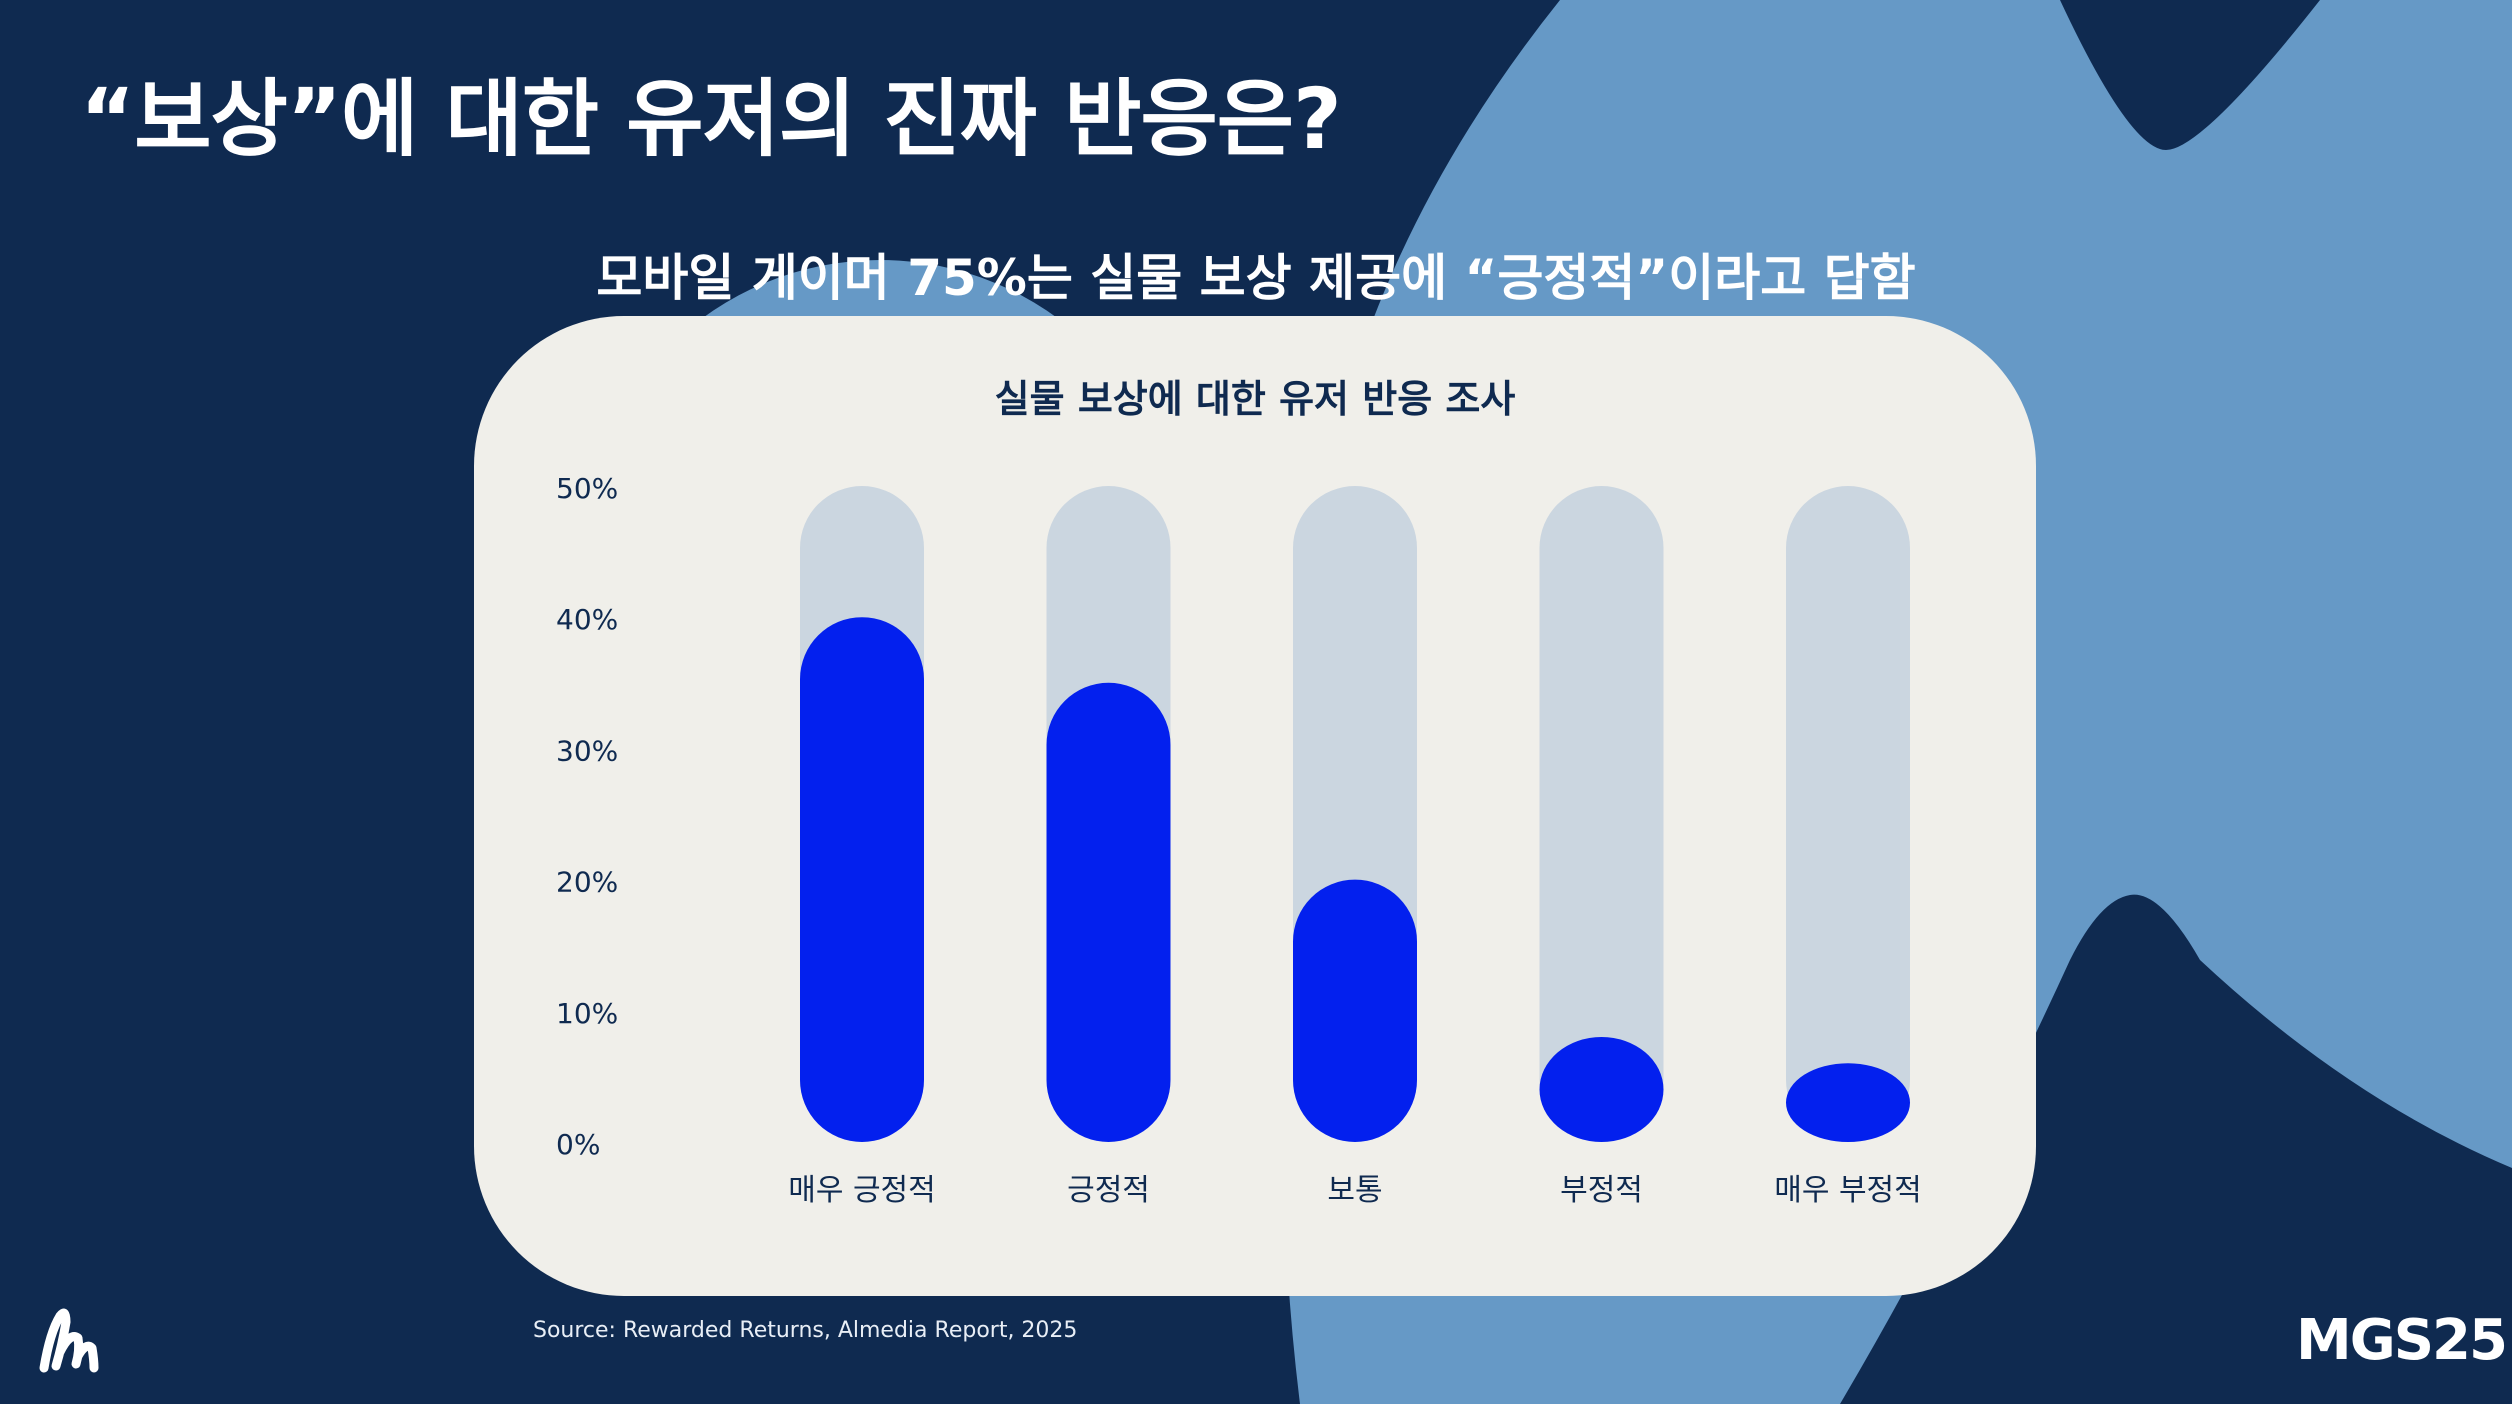  What do you see at coordinates (862, 1190) in the screenshot?
I see `x-category-label: 매우 긍정적` at bounding box center [862, 1190].